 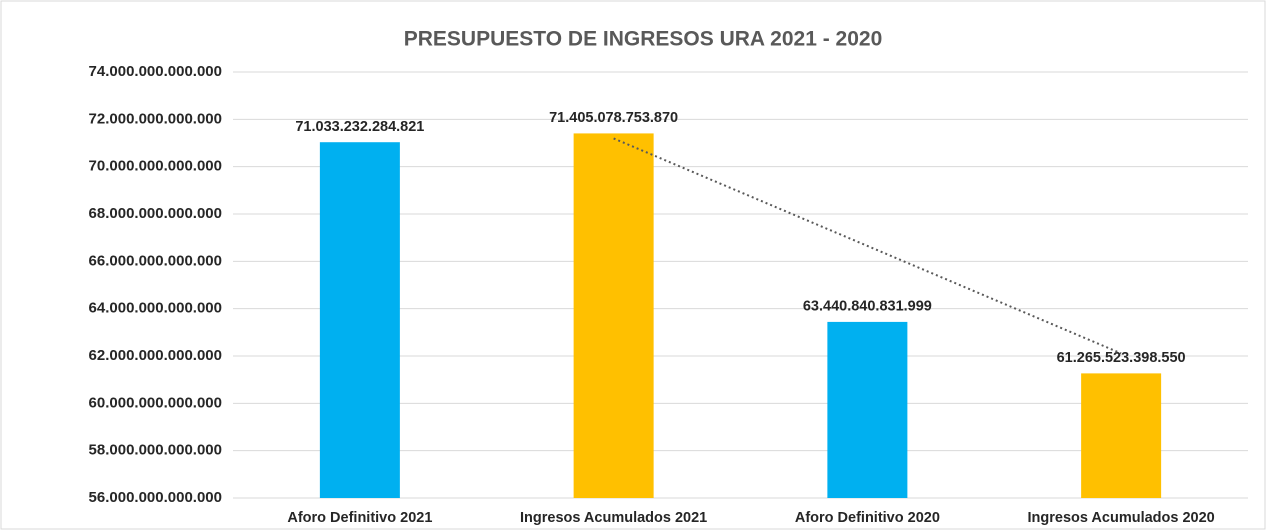 What do you see at coordinates (613, 118) in the screenshot?
I see `value-label: 71.405.078.753.870` at bounding box center [613, 118].